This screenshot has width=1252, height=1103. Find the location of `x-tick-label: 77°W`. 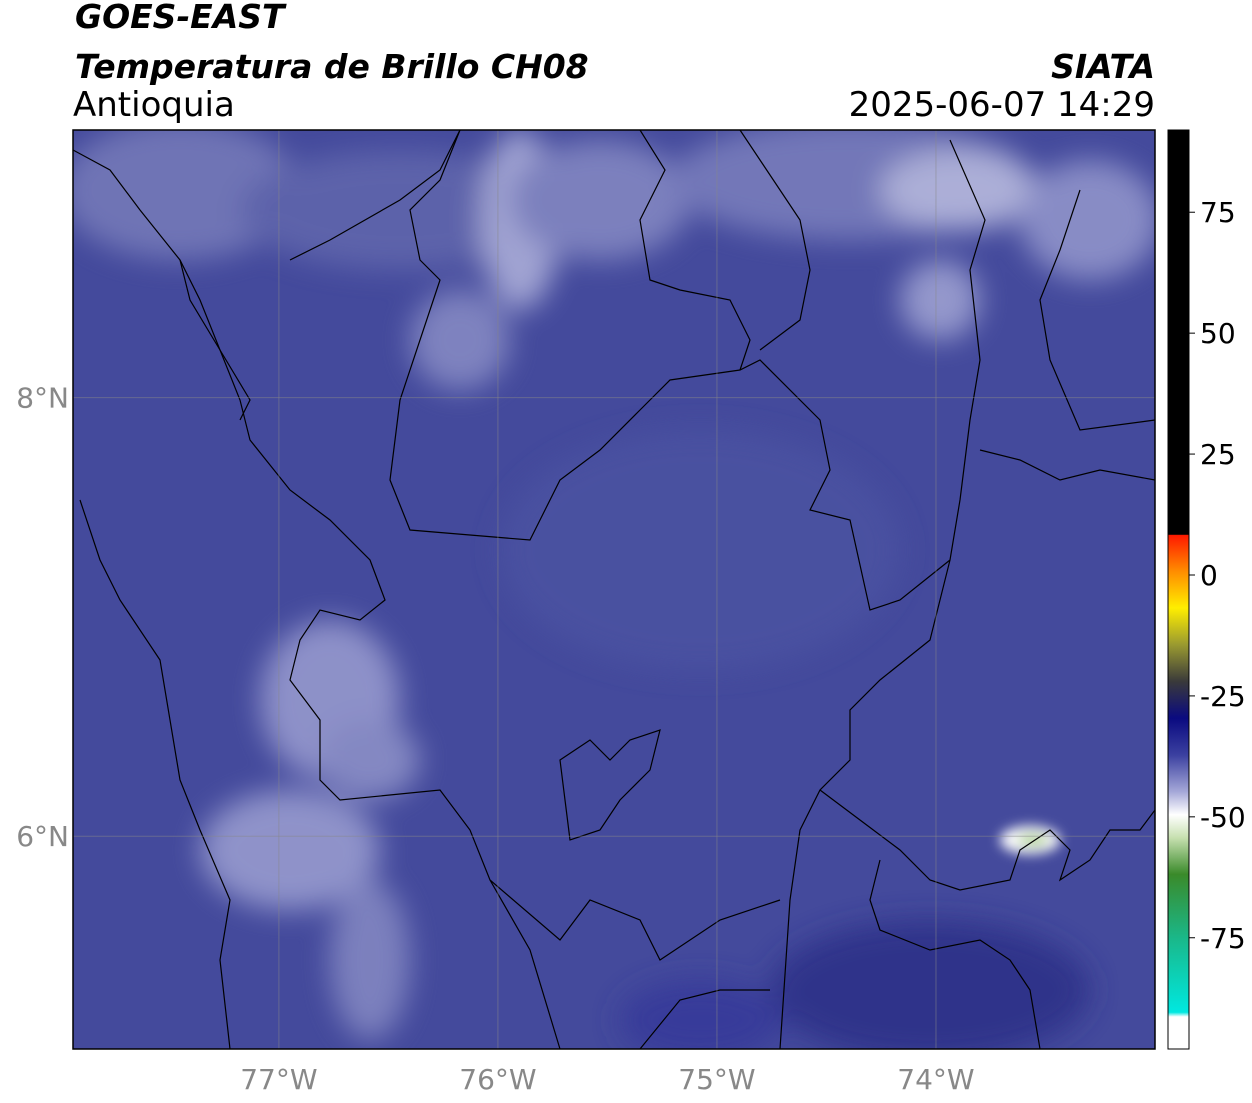

x-tick-label: 77°W is located at coordinates (278, 1079).